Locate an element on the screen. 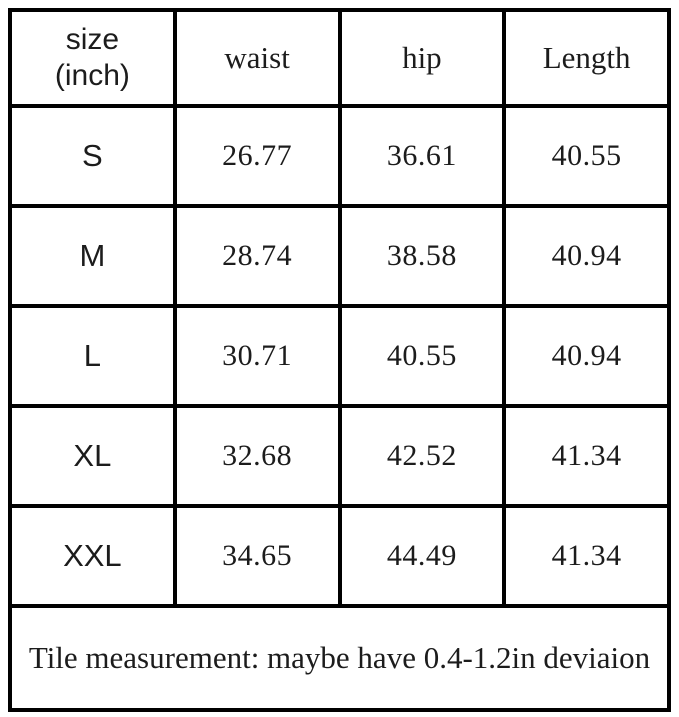 The height and width of the screenshot is (717, 679). header-cell-hip: hip is located at coordinates (422, 58).